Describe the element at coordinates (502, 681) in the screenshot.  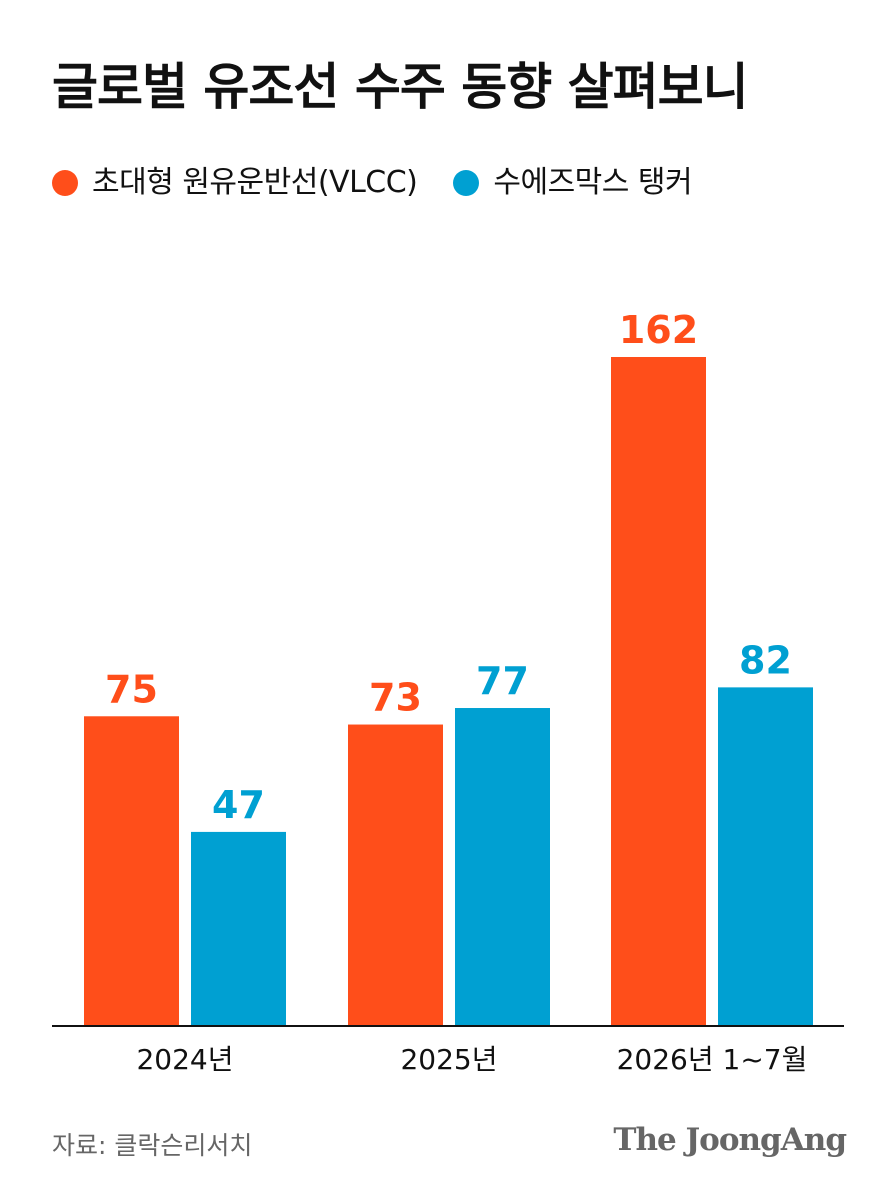
I see `data-label-suezmax-1: 77` at that location.